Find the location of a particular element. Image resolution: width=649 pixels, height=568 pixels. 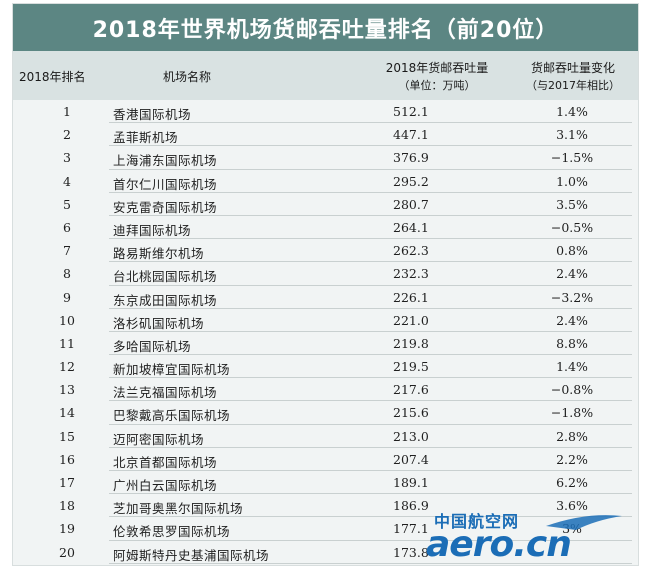

cargo-cell: 512.1 is located at coordinates (411, 111).